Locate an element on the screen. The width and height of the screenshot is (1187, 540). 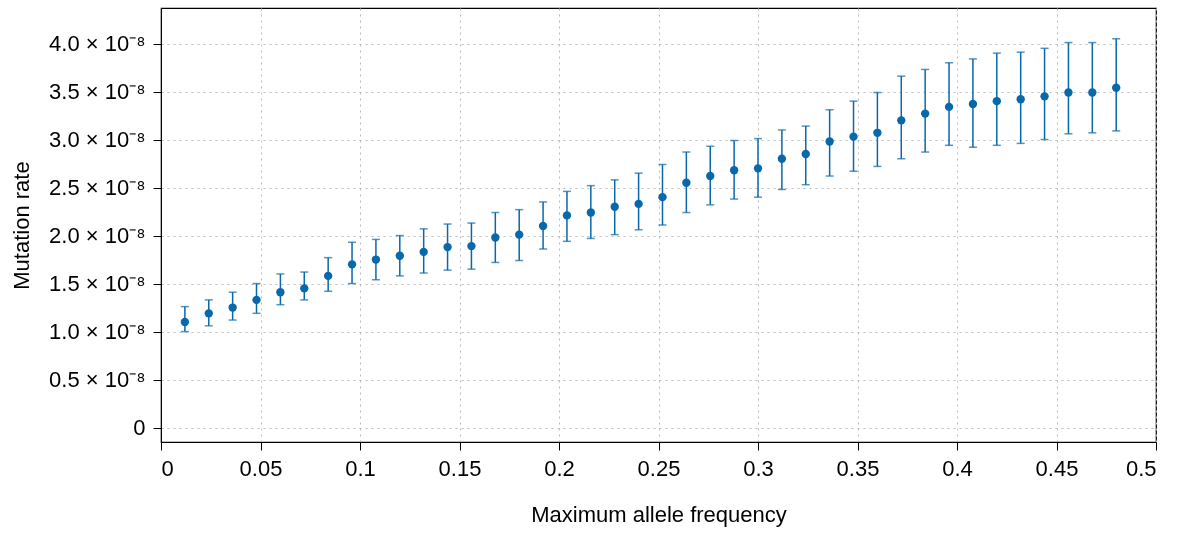
x-tick-label: 0.3 is located at coordinates (758, 468).